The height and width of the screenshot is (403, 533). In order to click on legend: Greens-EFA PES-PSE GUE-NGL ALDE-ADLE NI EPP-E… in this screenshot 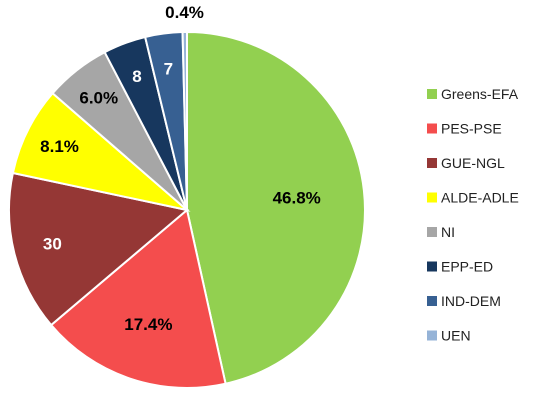, I will do `click(473, 215)`.